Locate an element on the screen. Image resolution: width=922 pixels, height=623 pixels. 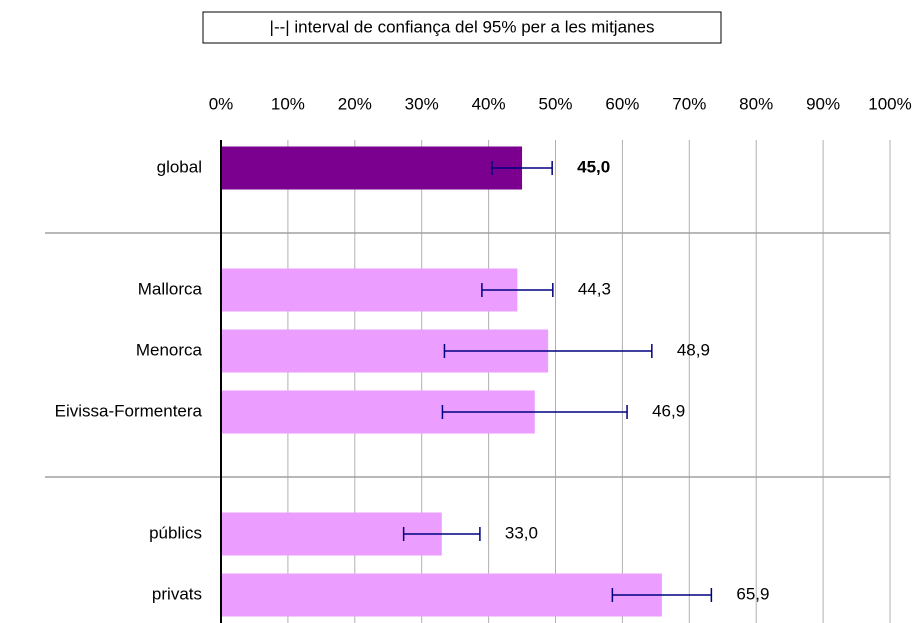
value-label: 48,9 is located at coordinates (693, 349).